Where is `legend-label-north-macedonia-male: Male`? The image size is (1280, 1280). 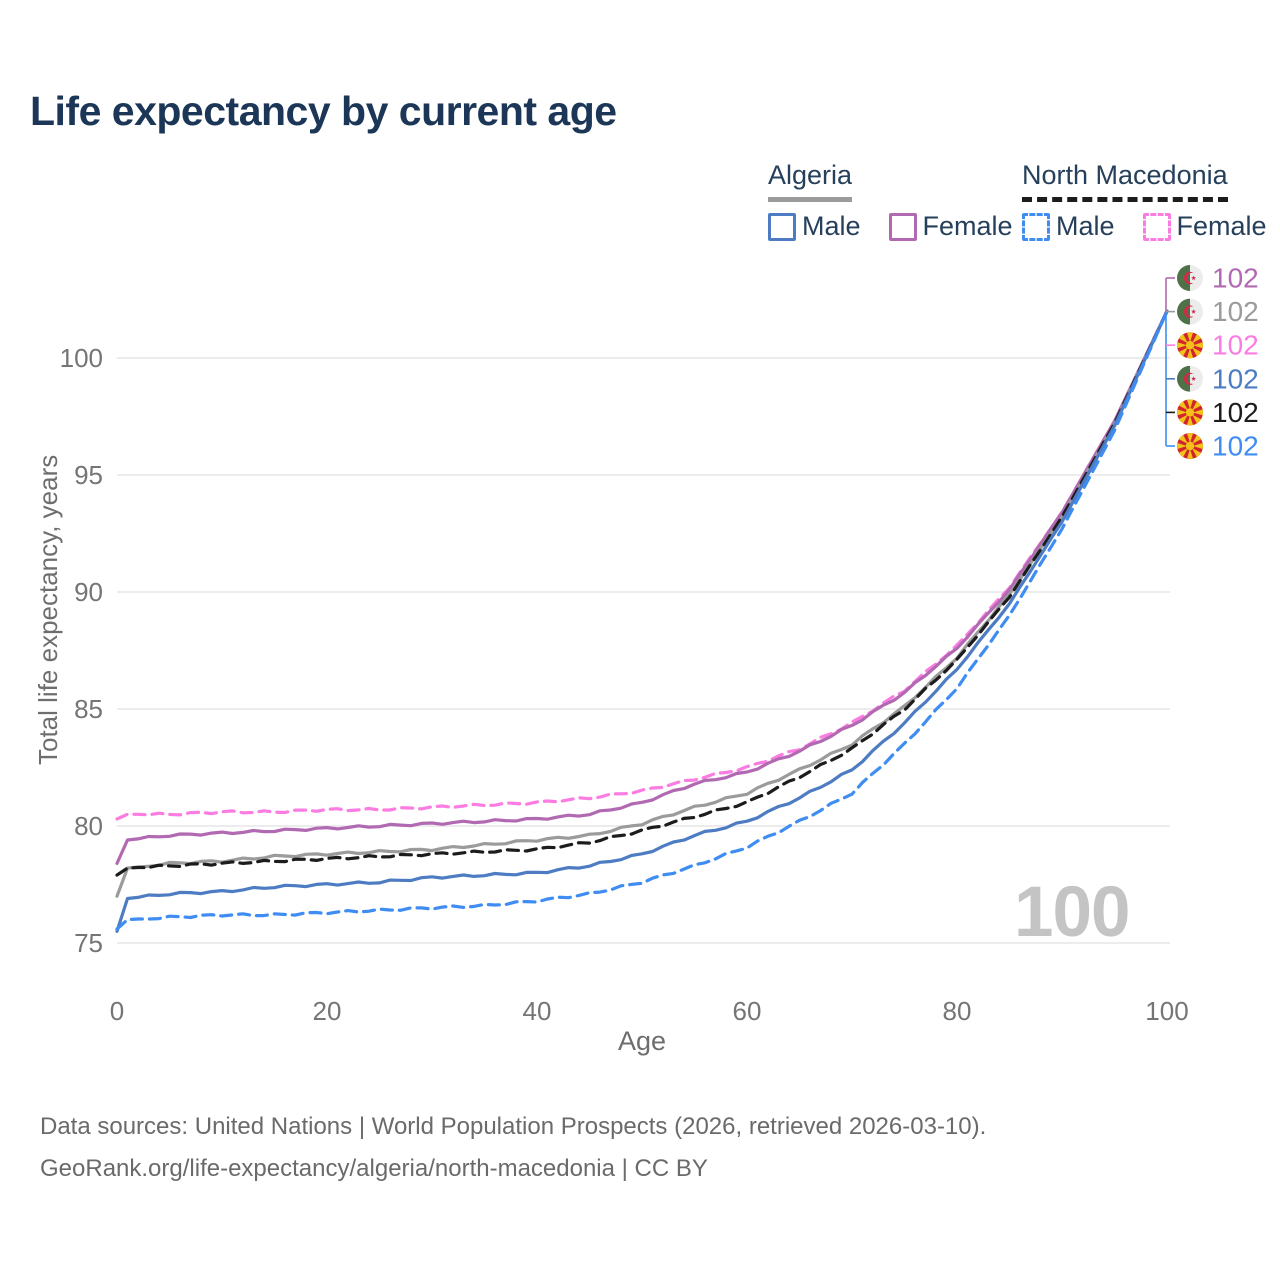 legend-label-north-macedonia-male: Male is located at coordinates (1085, 226).